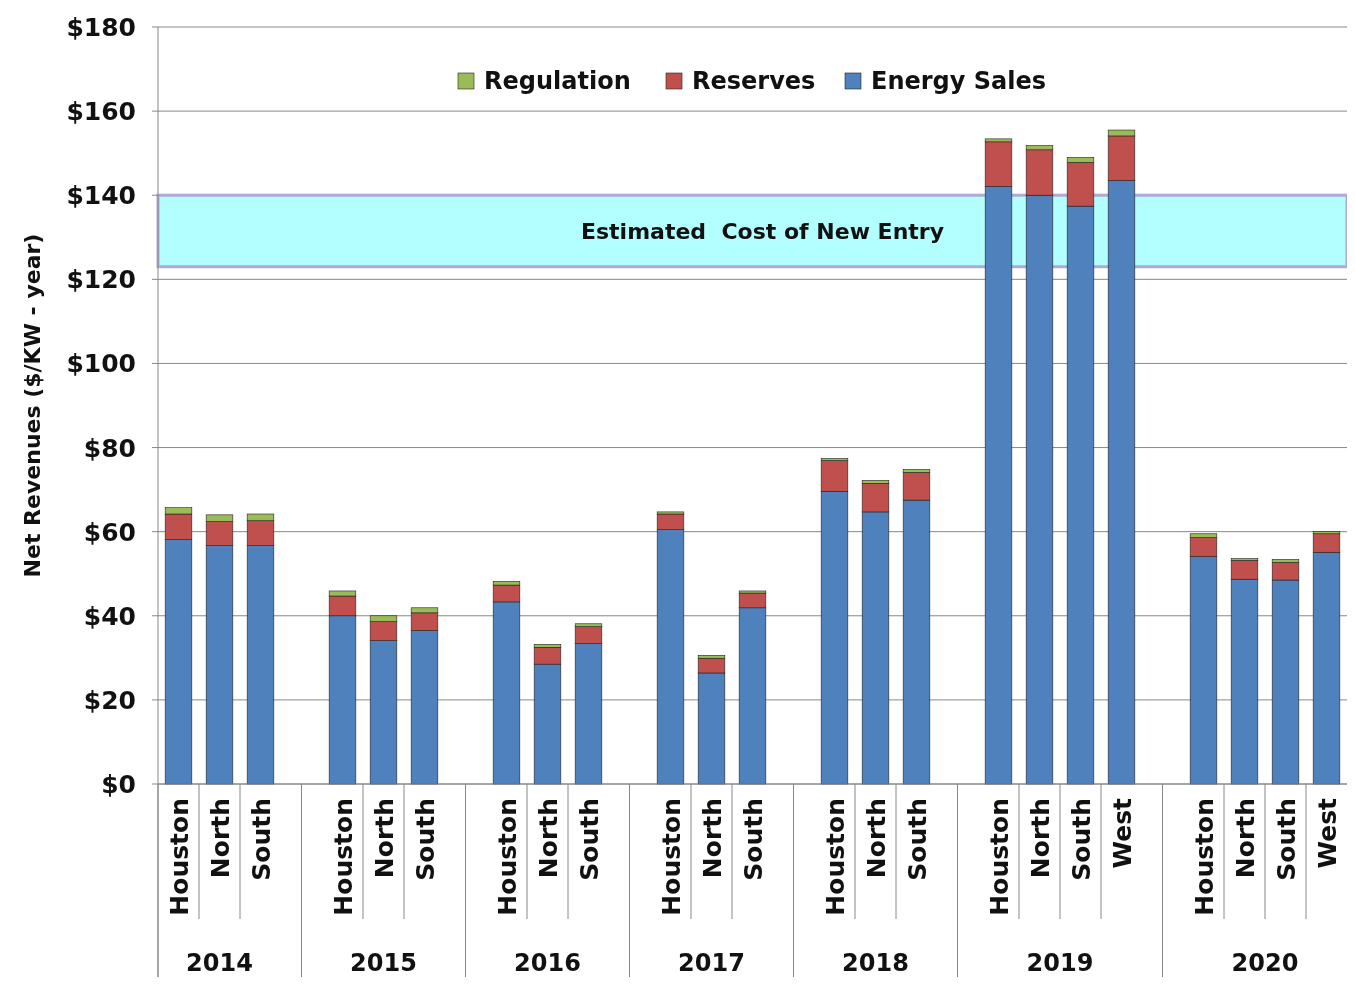  Describe the element at coordinates (101, 364) in the screenshot. I see `y-tick-label: $100` at that location.